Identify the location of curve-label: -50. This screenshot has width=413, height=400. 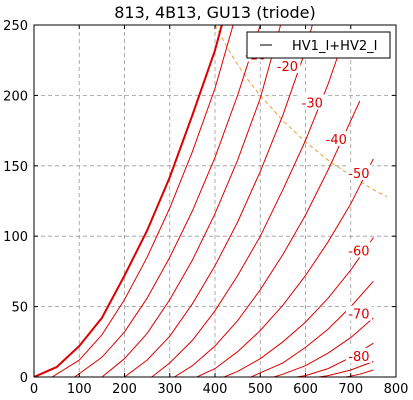
(358, 174).